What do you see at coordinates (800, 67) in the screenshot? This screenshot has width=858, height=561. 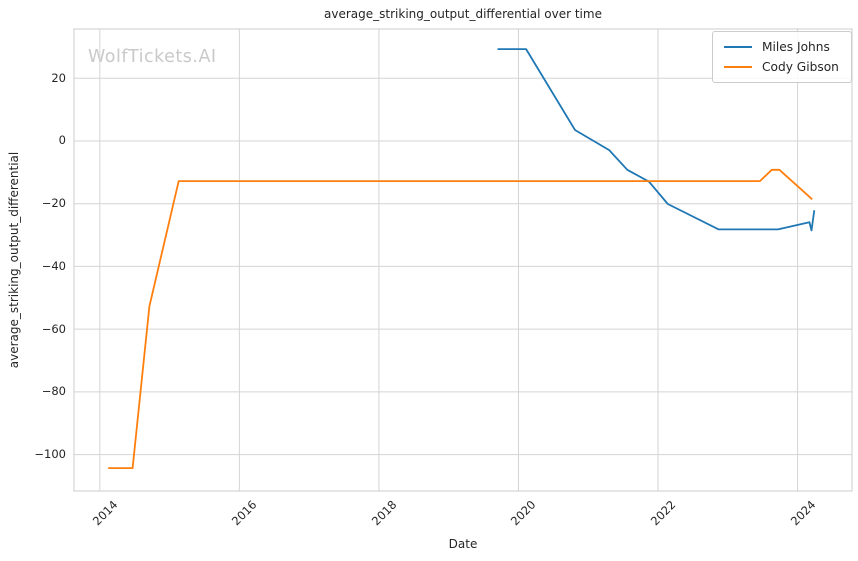 I see `legend-label: Cody Gibson` at bounding box center [800, 67].